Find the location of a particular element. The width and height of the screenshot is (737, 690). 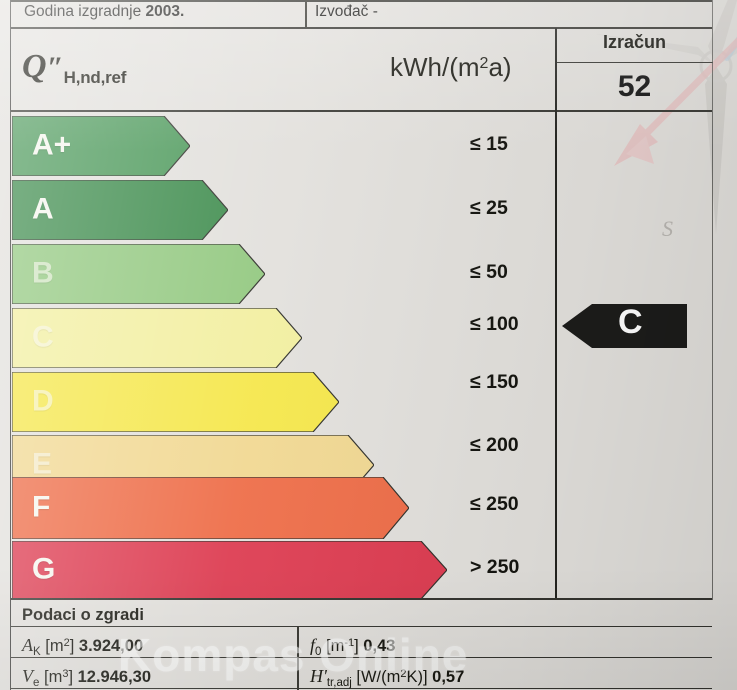

energy-bar-a-plus: A+ is located at coordinates (101, 146).